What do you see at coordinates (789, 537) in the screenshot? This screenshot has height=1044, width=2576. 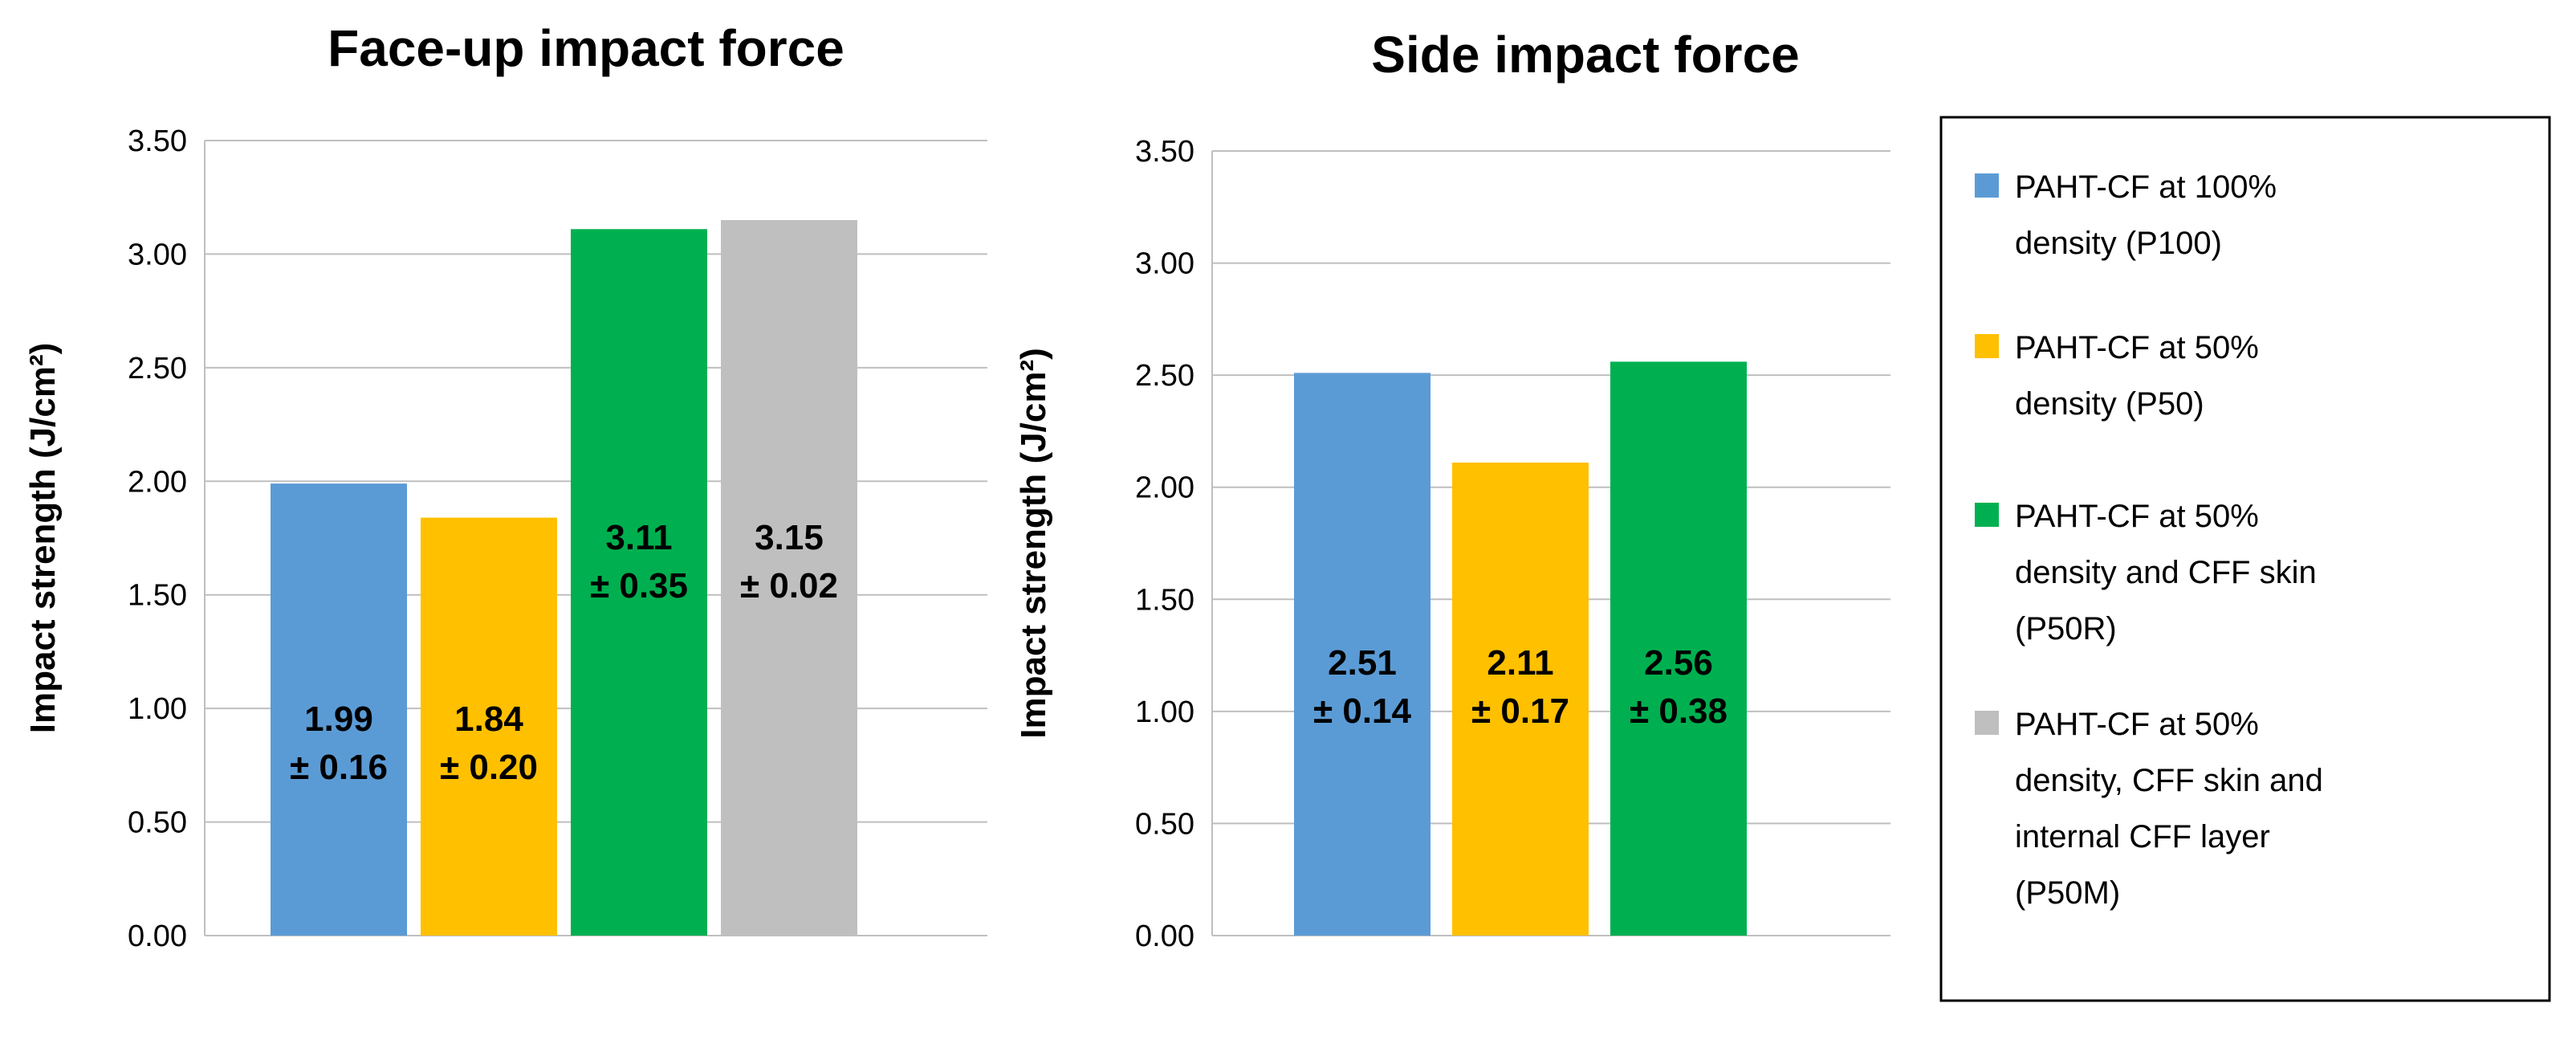 I see `data-label-value: 3.15` at bounding box center [789, 537].